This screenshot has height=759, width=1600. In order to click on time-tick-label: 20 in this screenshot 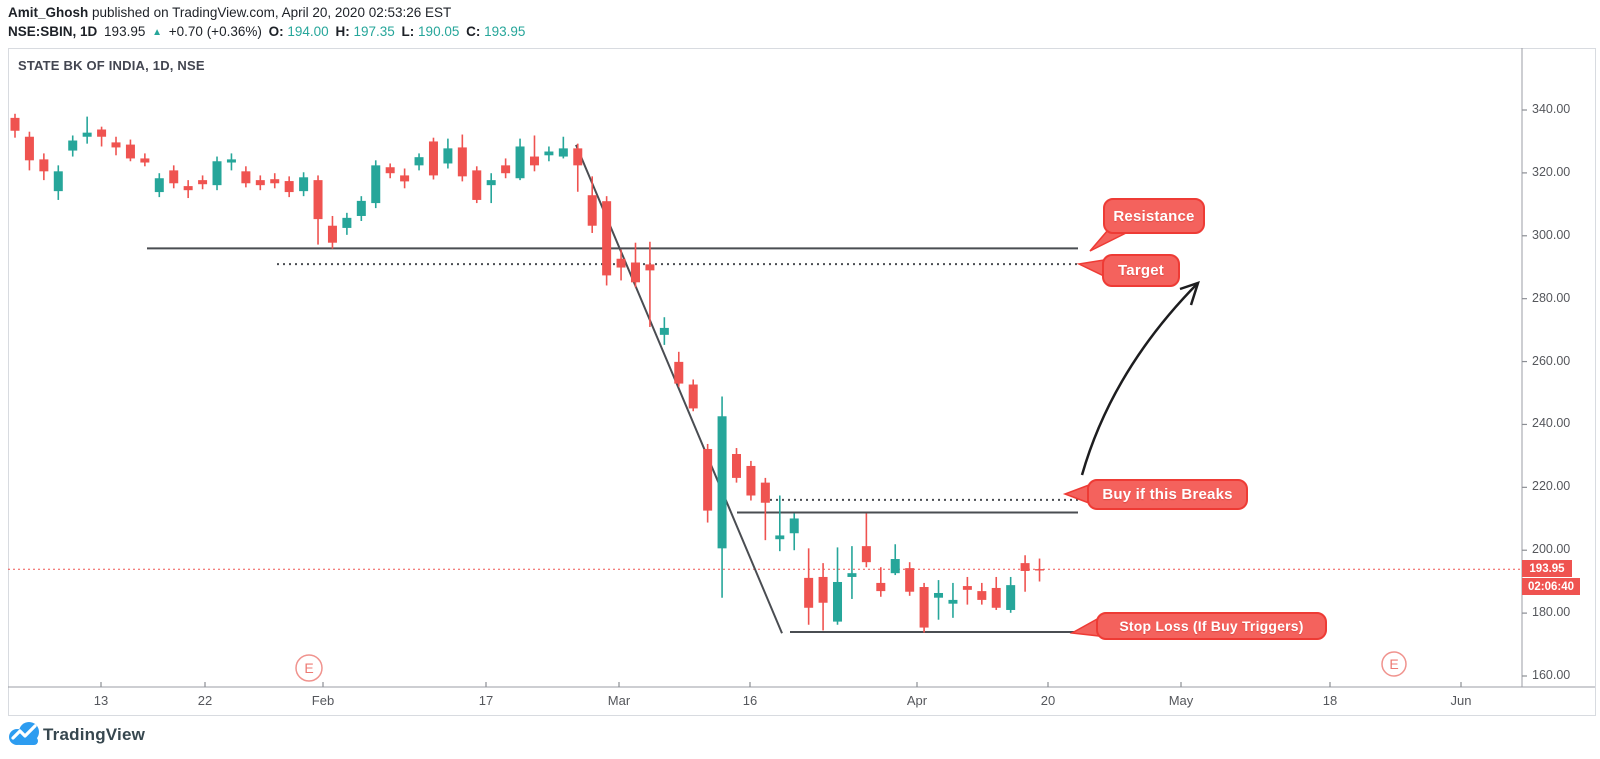, I will do `click(1048, 700)`.